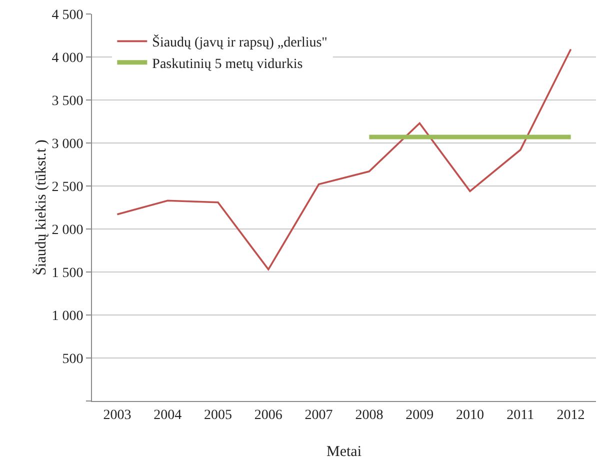 This screenshot has width=604, height=473. I want to click on legend-label: Paskutinių 5 metų vidurkis, so click(227, 64).